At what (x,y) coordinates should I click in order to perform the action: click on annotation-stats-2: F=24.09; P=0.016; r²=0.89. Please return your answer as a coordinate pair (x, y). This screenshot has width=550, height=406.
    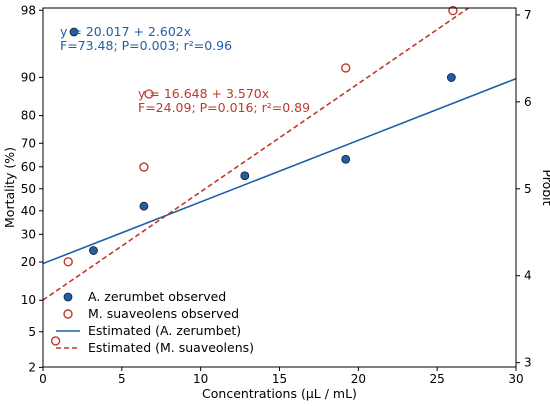
    Looking at the image, I should click on (224, 107).